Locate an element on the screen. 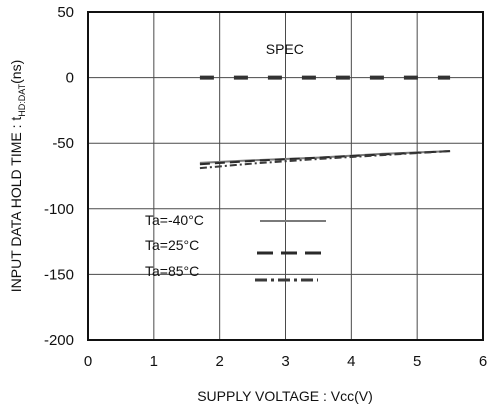  x-tick-label: 5 is located at coordinates (417, 361).